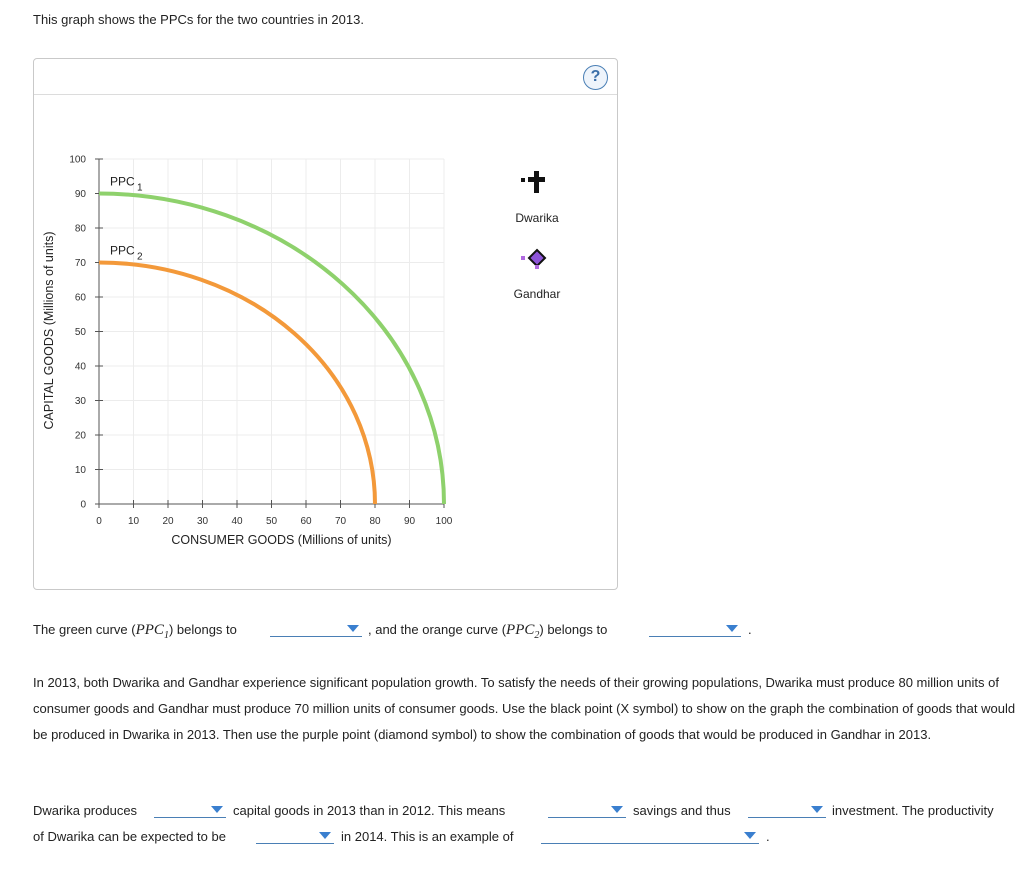 The width and height of the screenshot is (1024, 873). Describe the element at coordinates (49, 331) in the screenshot. I see `y-axis-title: CAPITAL GOODS (Millions of units)` at that location.